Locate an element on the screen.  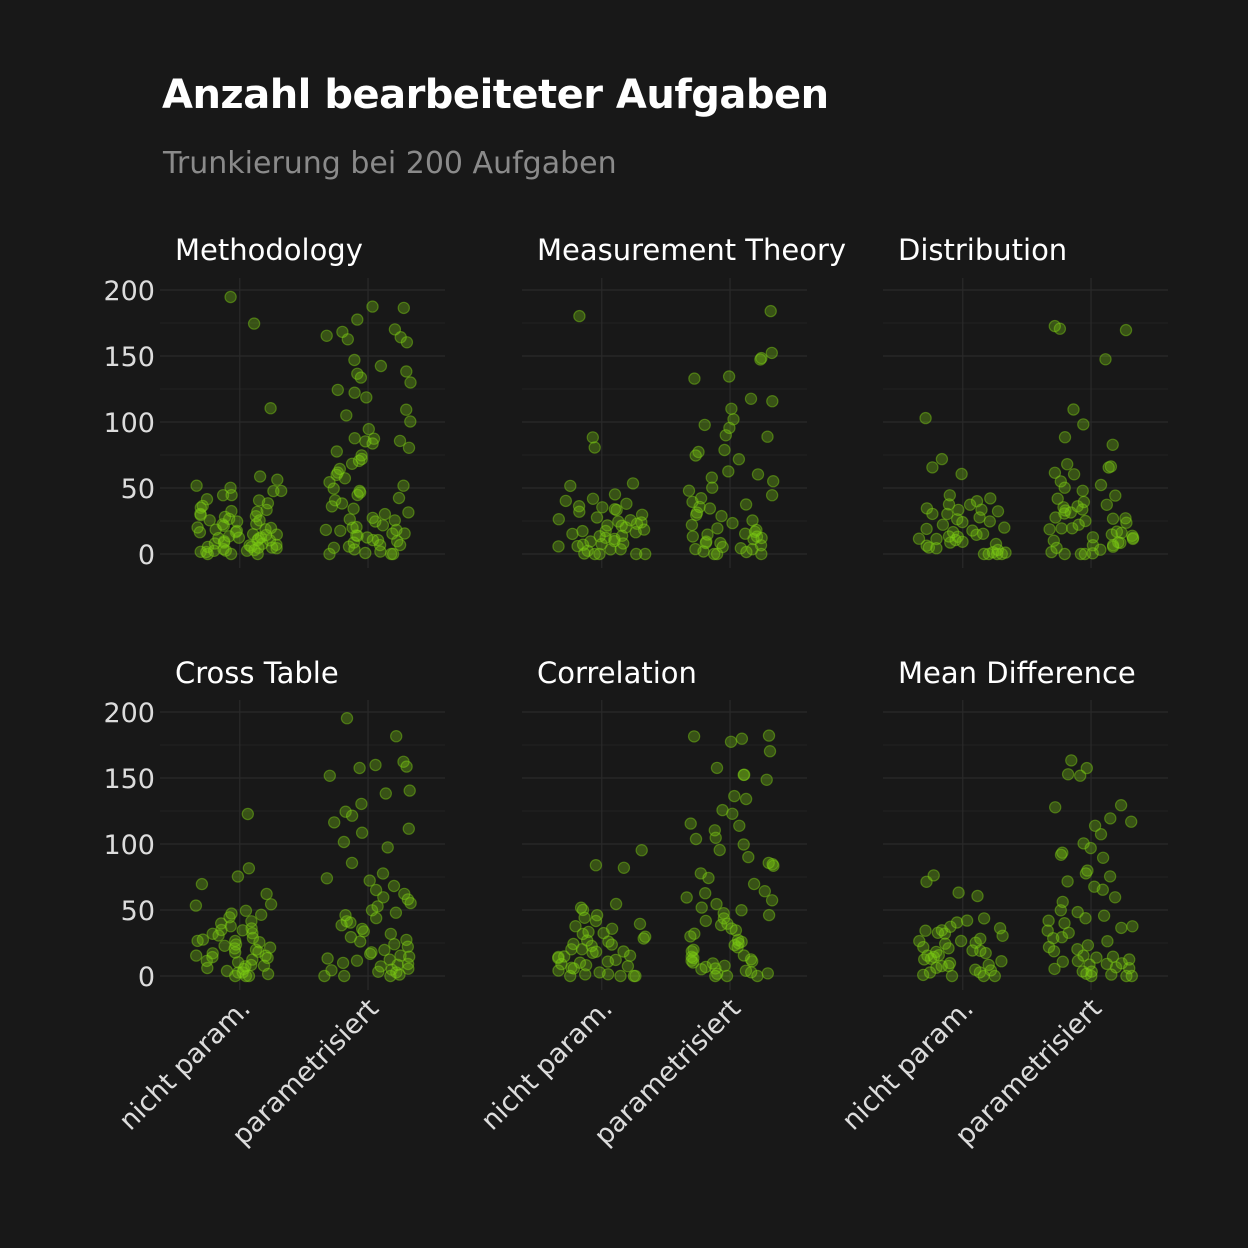
facet-panel: Methodology 0 50 100 150 200 is located at coordinates (274, 402).